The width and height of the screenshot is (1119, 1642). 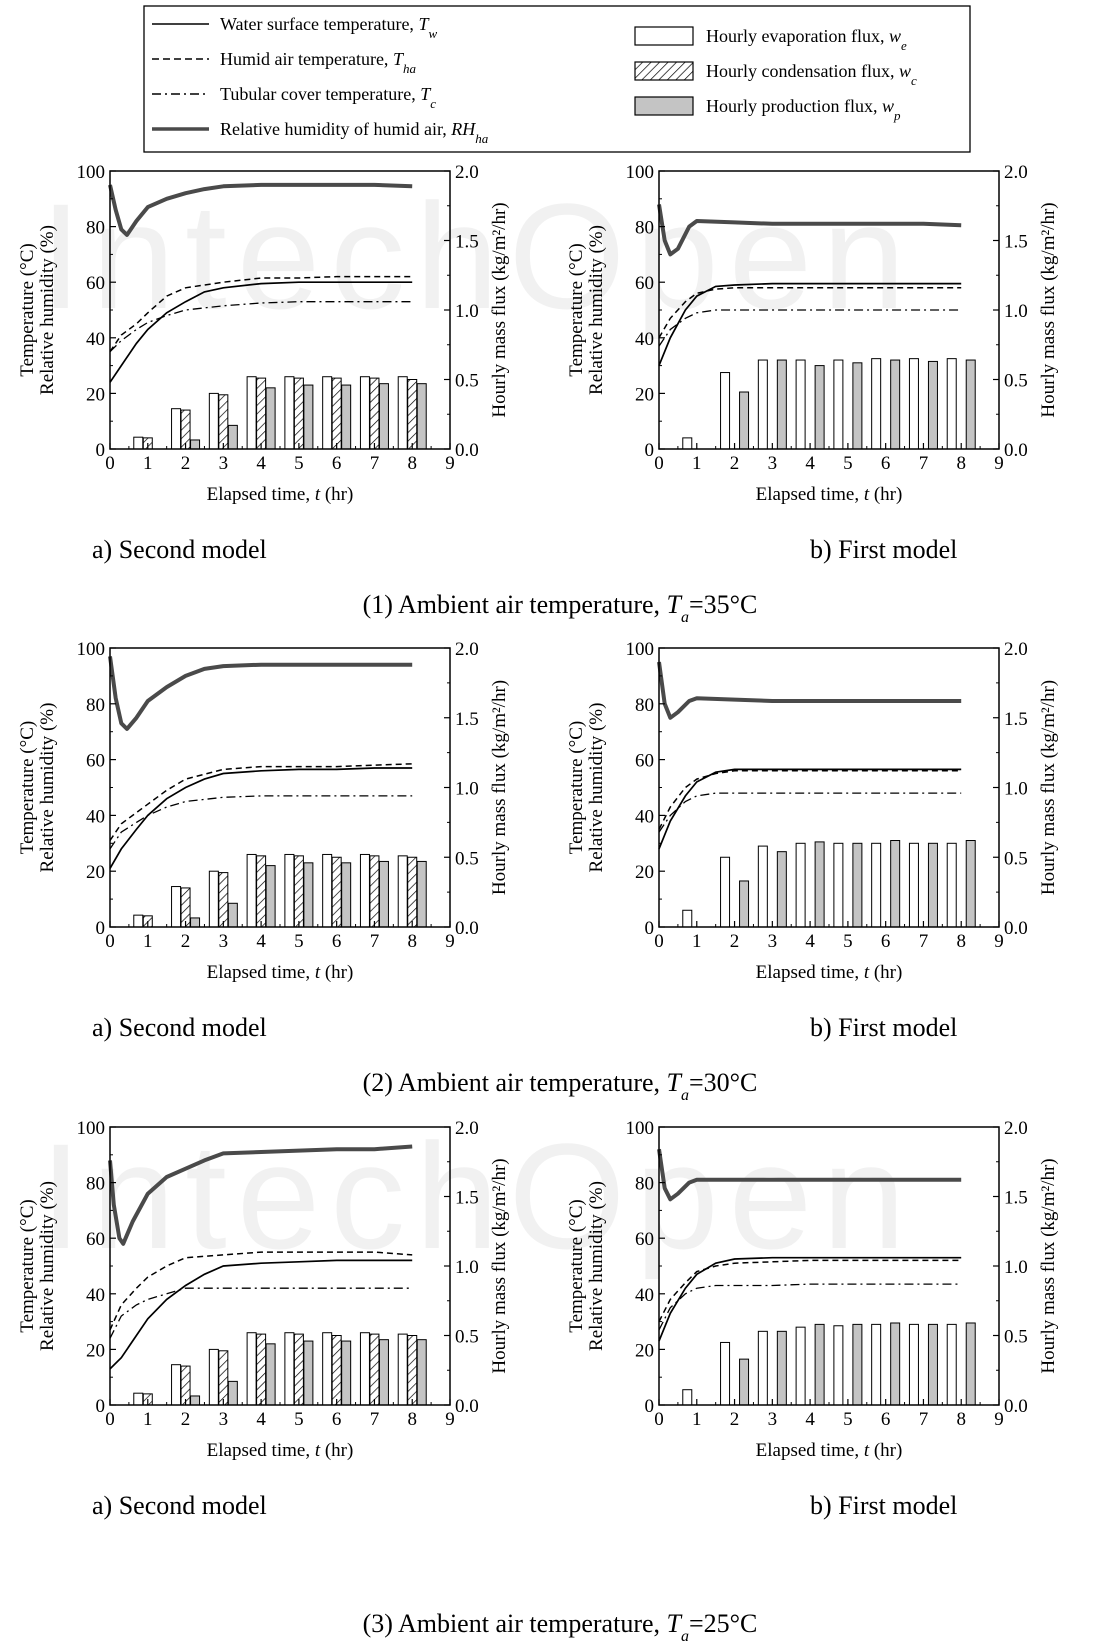 I want to click on bar-condensation-h3, so click(x=223, y=1378).